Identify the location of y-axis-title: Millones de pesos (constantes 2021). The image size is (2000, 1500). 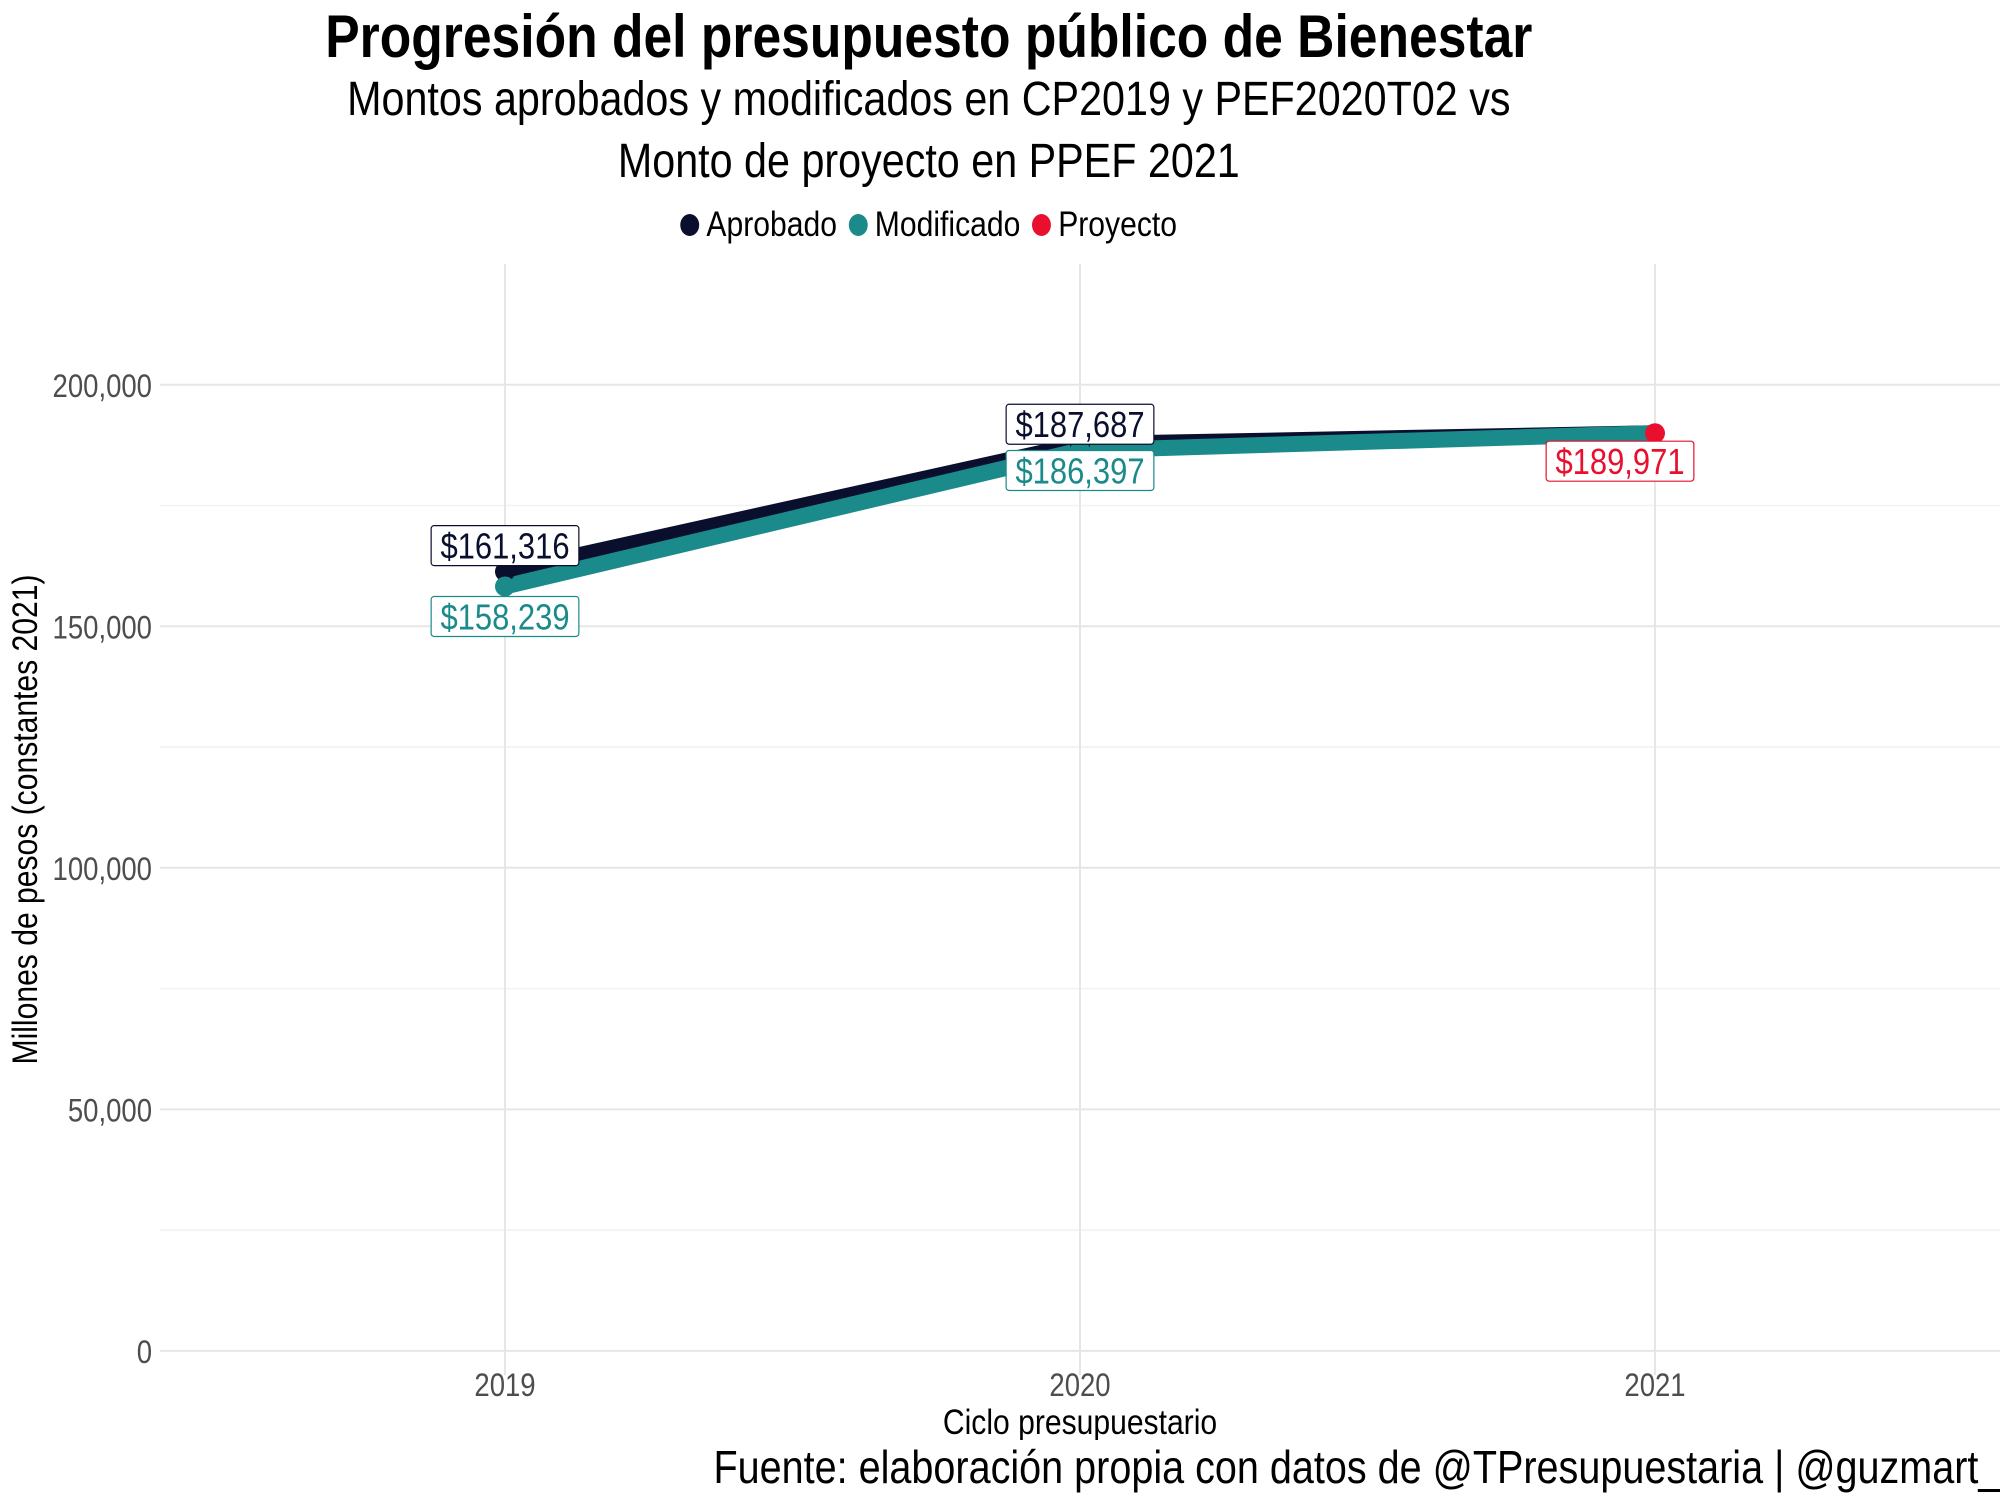
(25, 820).